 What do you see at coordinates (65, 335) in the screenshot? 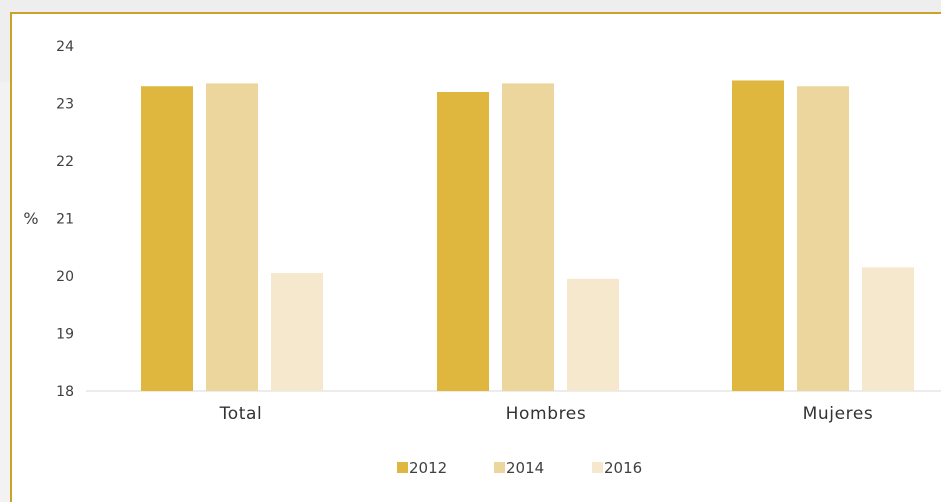
I see `y-tick-label: 19` at bounding box center [65, 335].